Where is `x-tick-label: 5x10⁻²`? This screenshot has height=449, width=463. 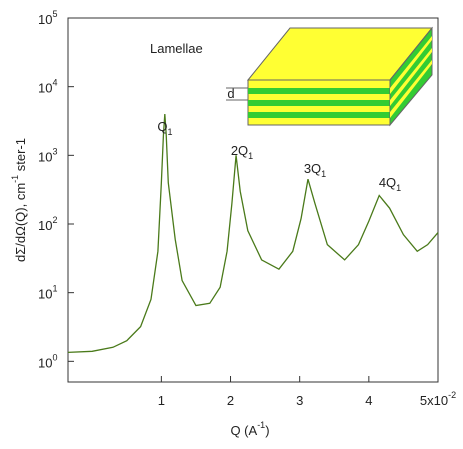
x-tick-label: 5x10⁻² is located at coordinates (438, 399).